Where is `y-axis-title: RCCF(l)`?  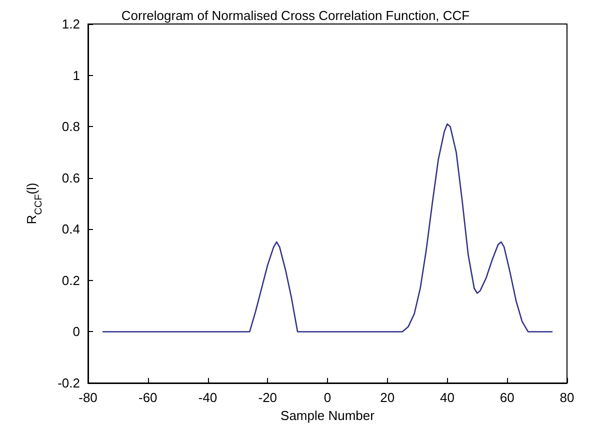
y-axis-title: RCCF(l) is located at coordinates (34, 203).